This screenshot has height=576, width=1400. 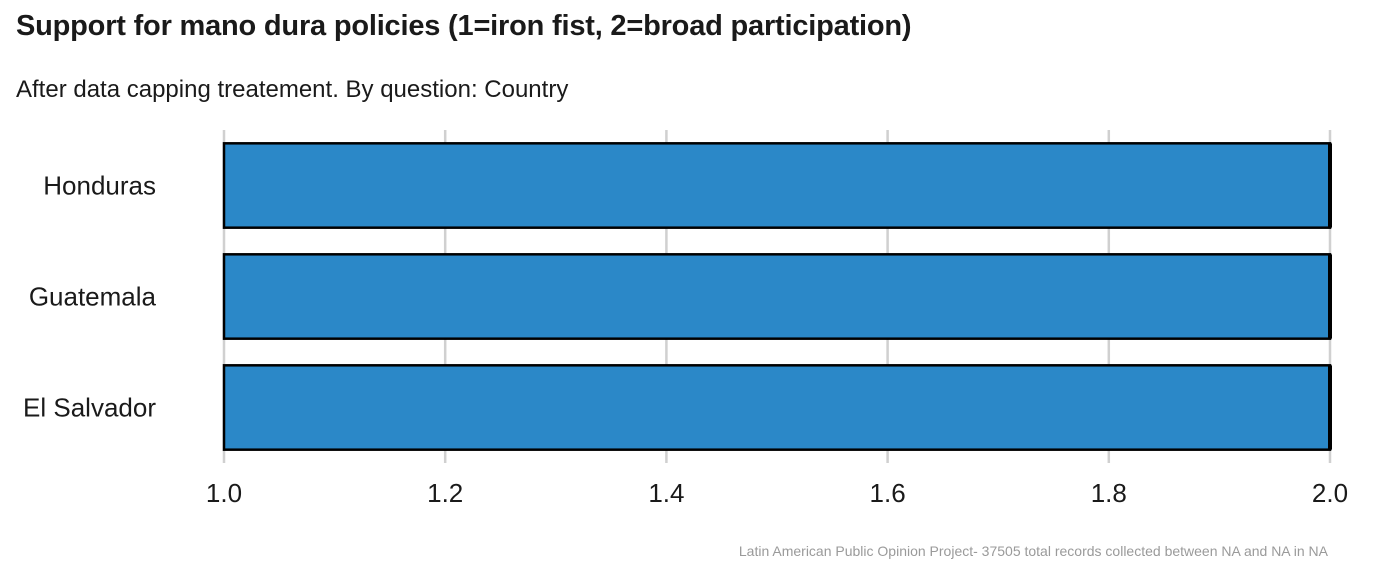 What do you see at coordinates (1330, 493) in the screenshot?
I see `x-tick-label: 2.0` at bounding box center [1330, 493].